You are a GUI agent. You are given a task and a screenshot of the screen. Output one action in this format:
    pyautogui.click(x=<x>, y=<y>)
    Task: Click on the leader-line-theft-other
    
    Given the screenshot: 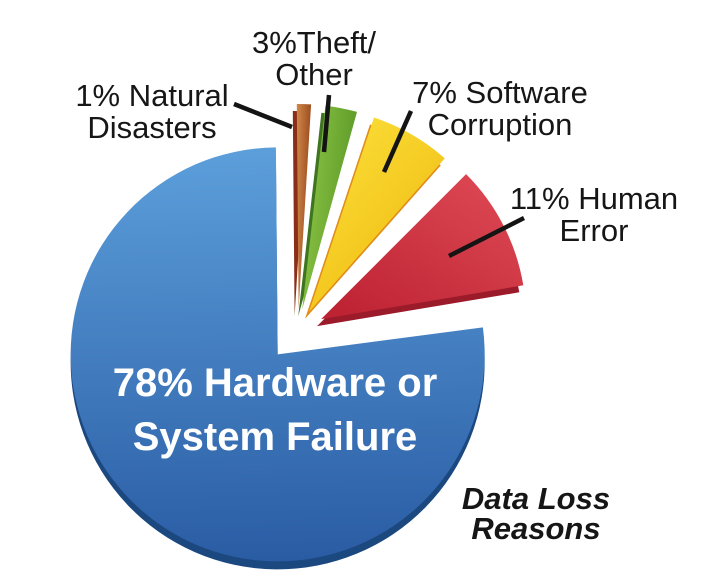 What is the action you would take?
    pyautogui.click(x=326, y=123)
    